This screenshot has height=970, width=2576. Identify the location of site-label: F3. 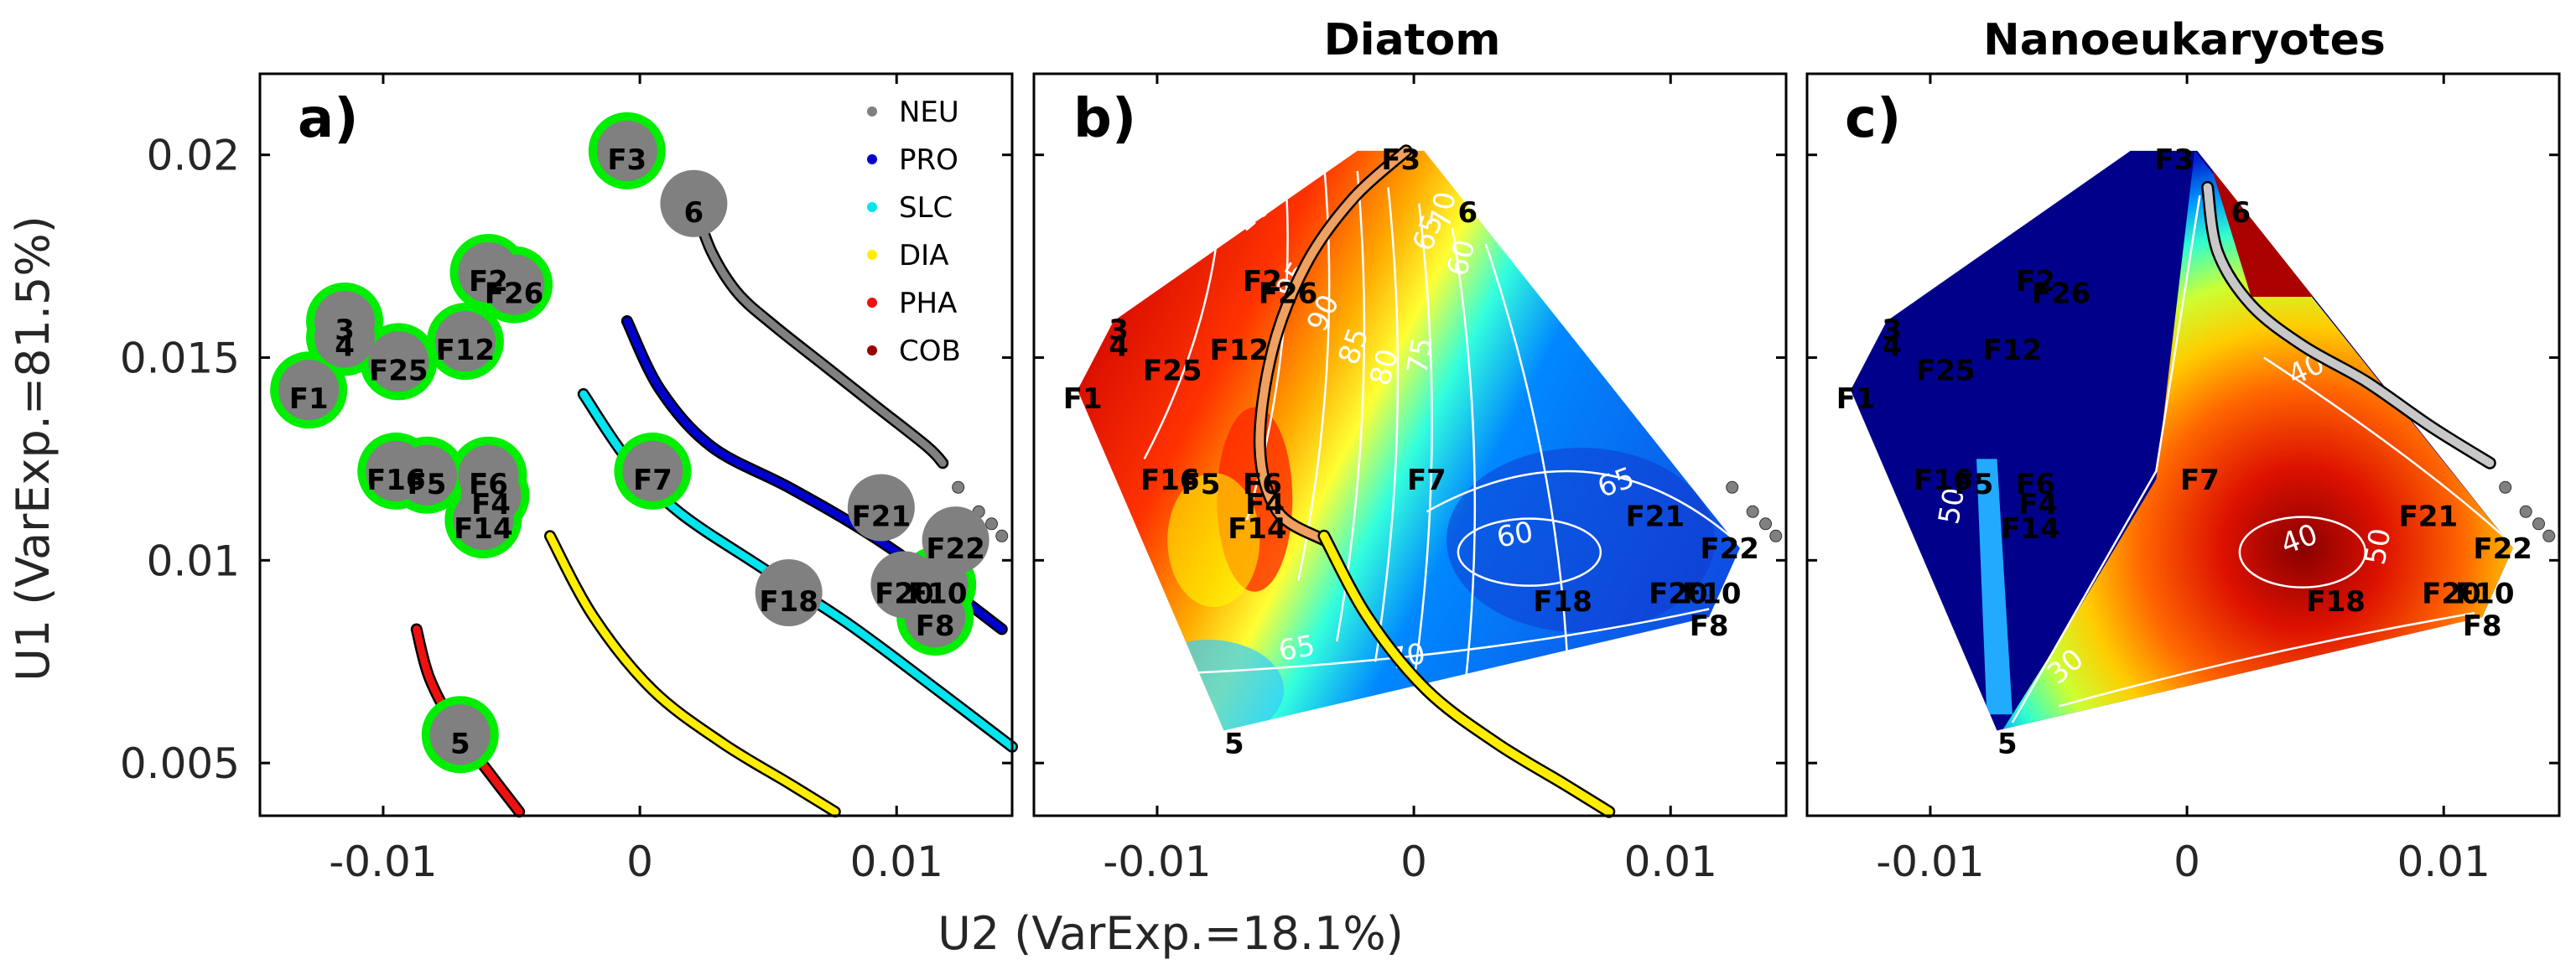
(1400, 160).